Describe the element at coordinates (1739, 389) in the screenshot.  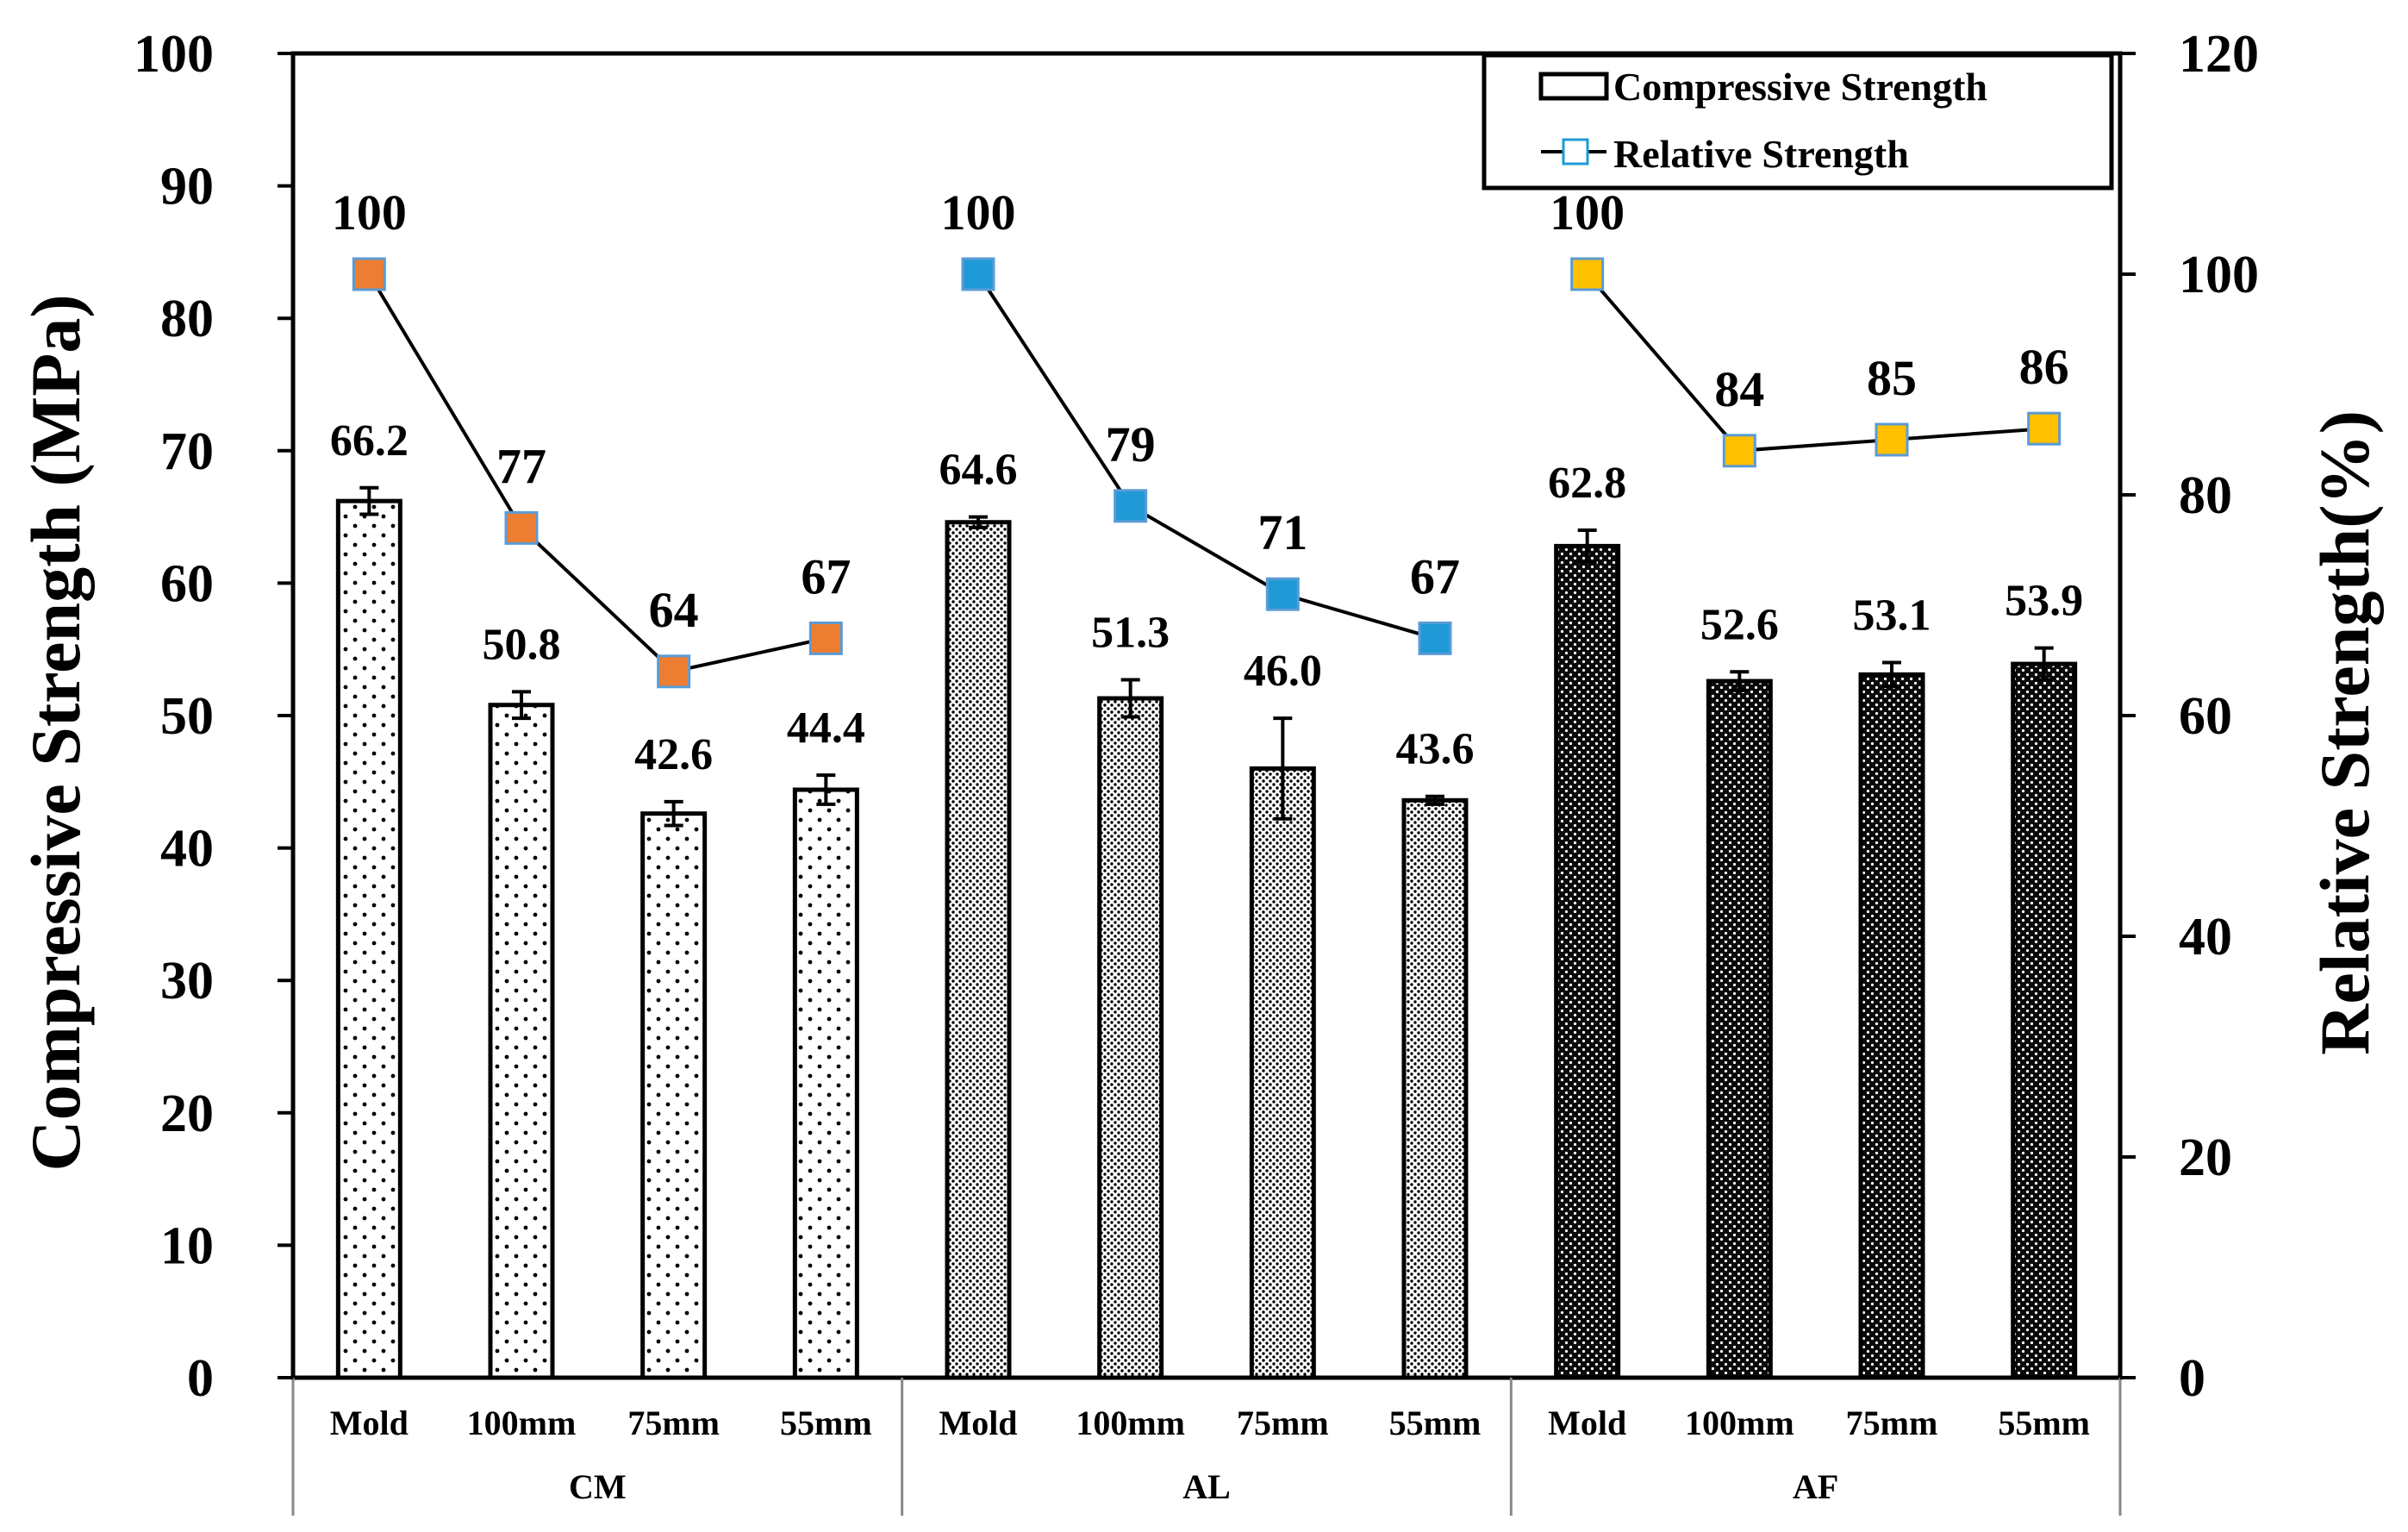
I see `relative-value-label: 84` at that location.